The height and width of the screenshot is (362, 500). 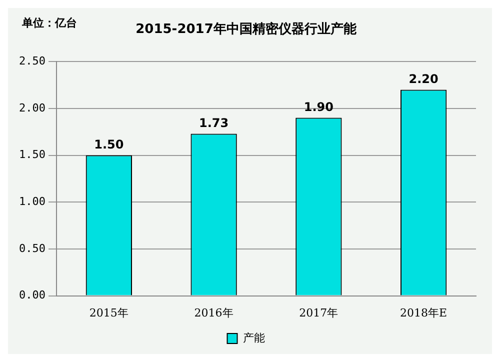 What do you see at coordinates (109, 144) in the screenshot?
I see `data-label: 1.50` at bounding box center [109, 144].